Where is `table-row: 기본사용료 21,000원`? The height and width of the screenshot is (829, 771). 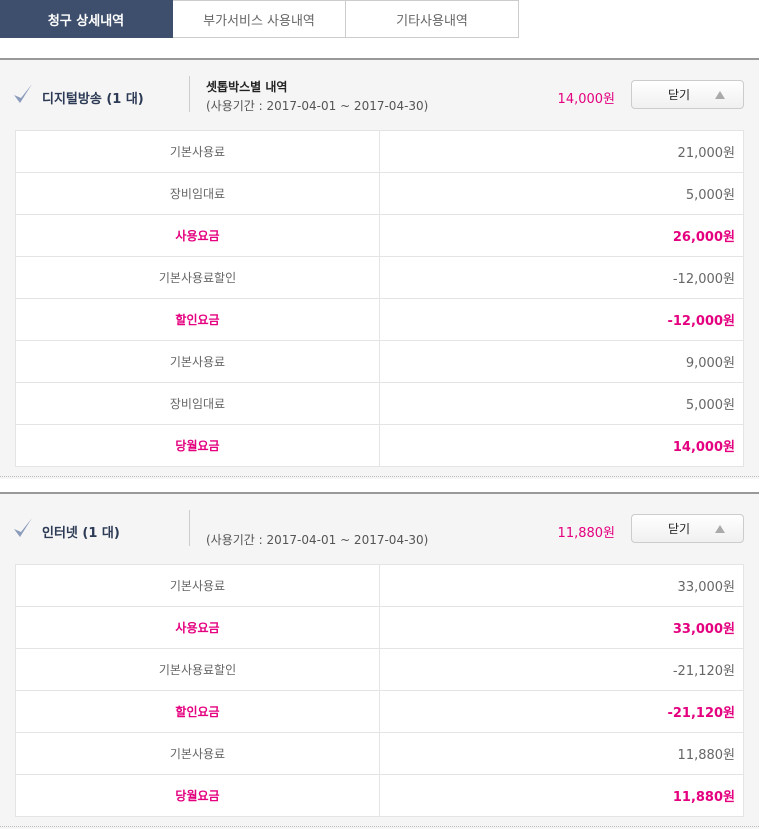 table-row: 기본사용료 21,000원 is located at coordinates (379, 151).